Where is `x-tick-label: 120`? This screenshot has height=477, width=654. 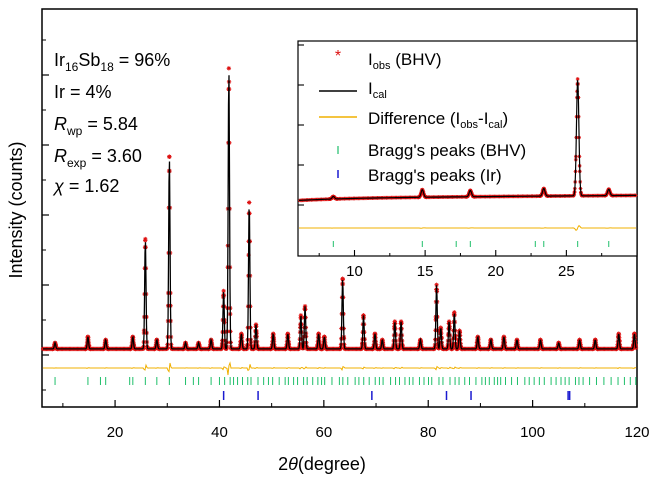
x-tick-label: 120 is located at coordinates (636, 432).